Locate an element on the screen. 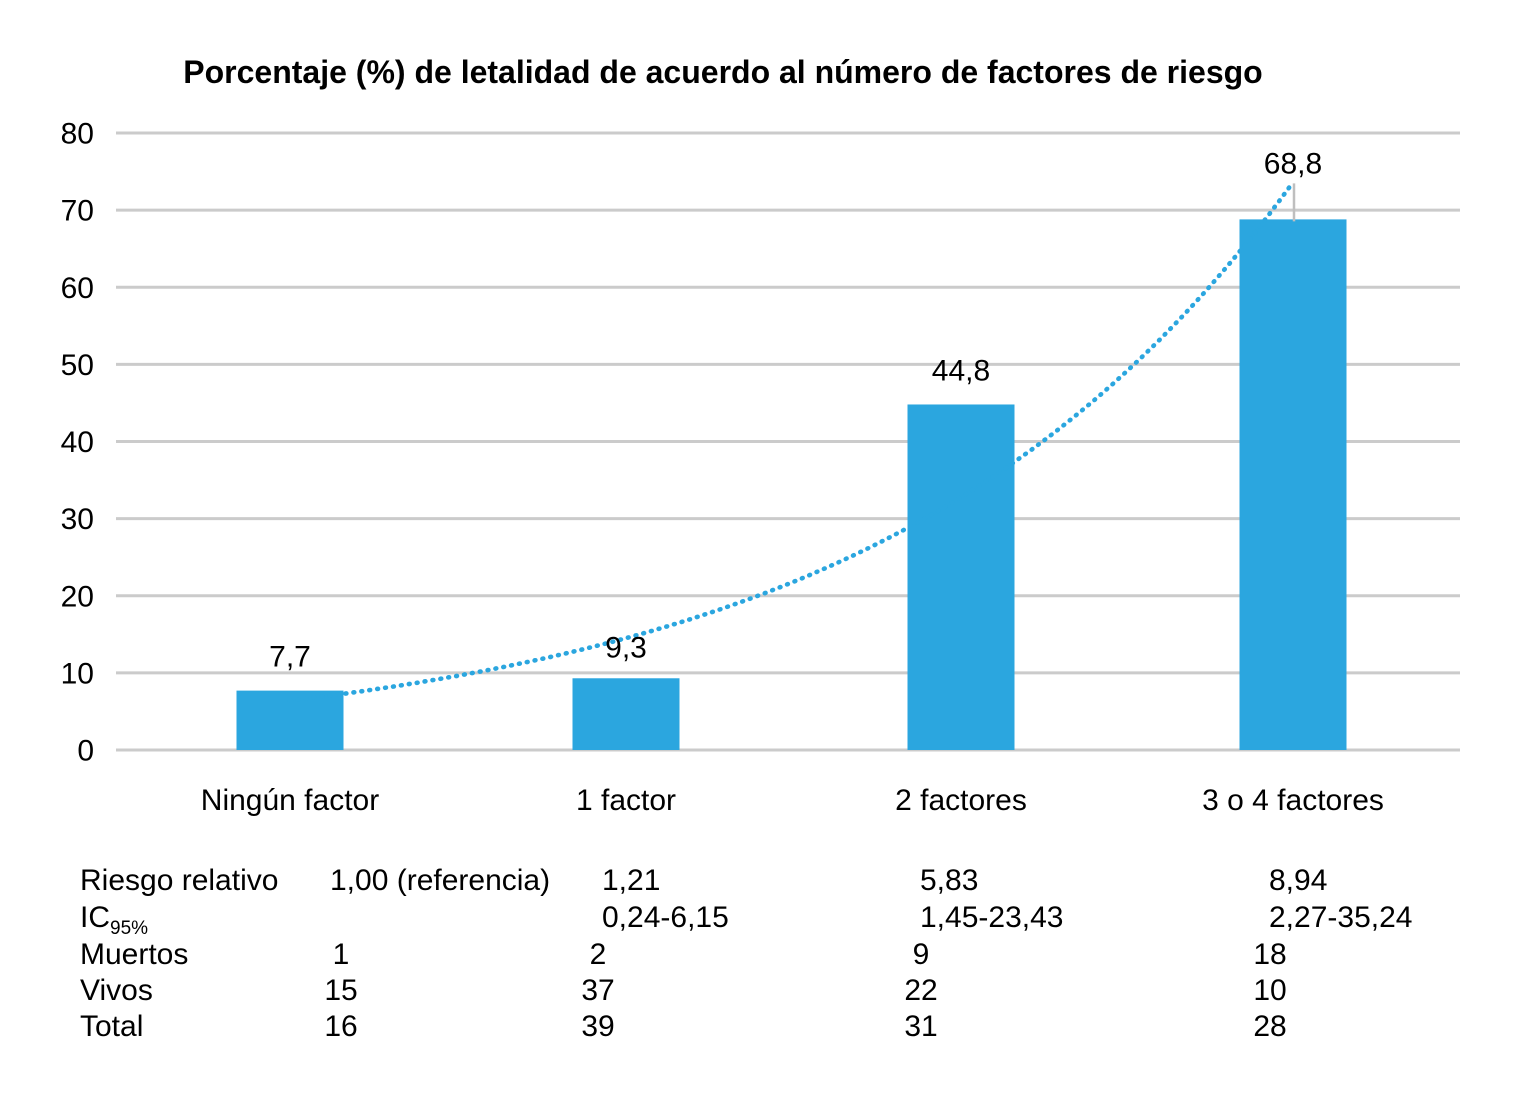 Image resolution: width=1526 pixels, height=1094 pixels. y-tick-label: 50 is located at coordinates (77, 365).